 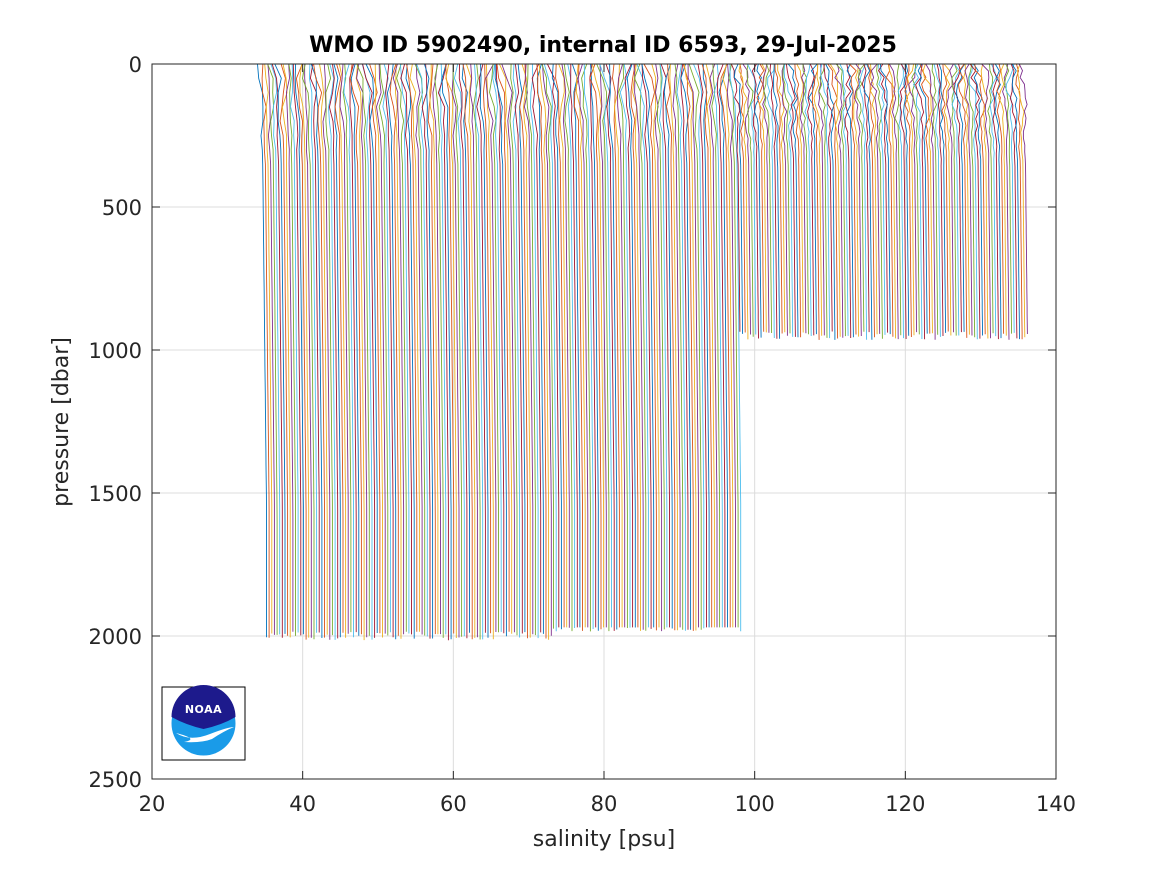 I want to click on x-axis-label: salinity [psu], so click(x=604, y=839).